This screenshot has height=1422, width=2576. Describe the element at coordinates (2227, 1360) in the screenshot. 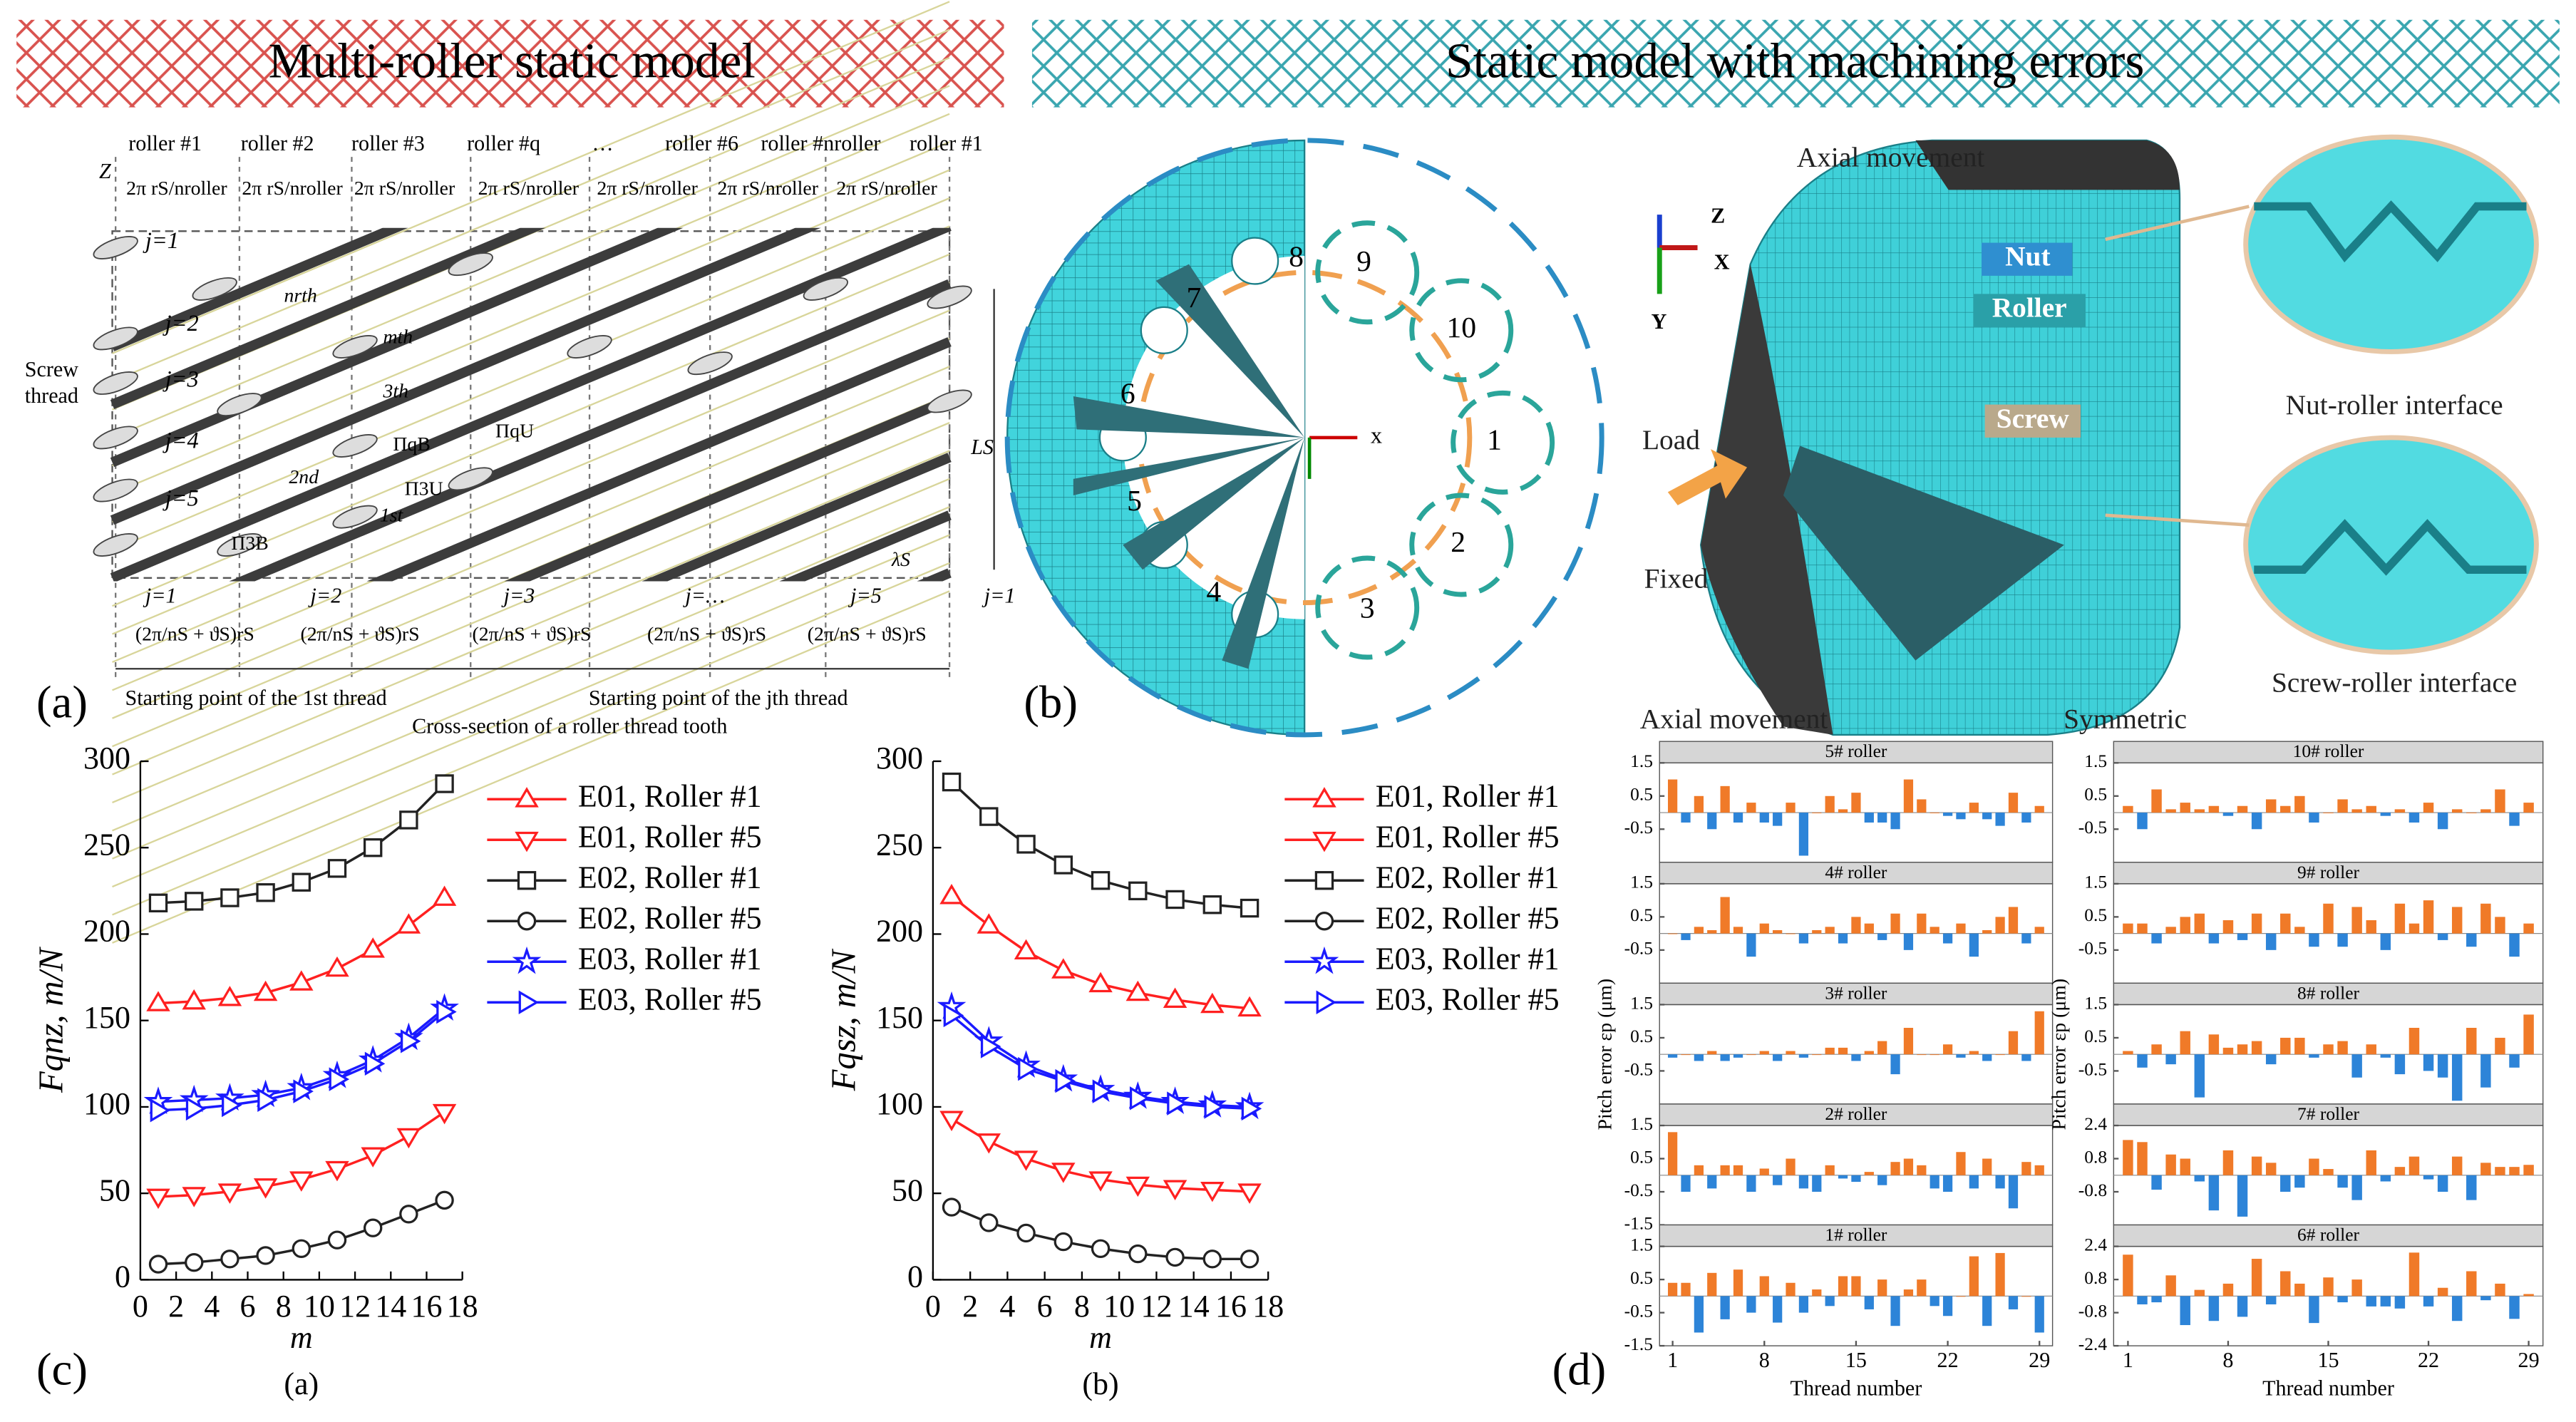

I see `x-tick-label: 8` at that location.